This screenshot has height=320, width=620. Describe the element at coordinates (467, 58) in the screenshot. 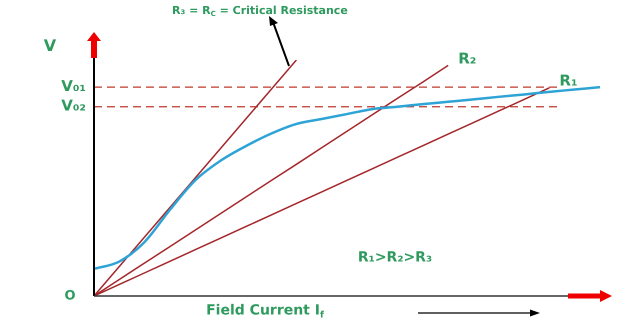

I see `series-label: R₂` at that location.